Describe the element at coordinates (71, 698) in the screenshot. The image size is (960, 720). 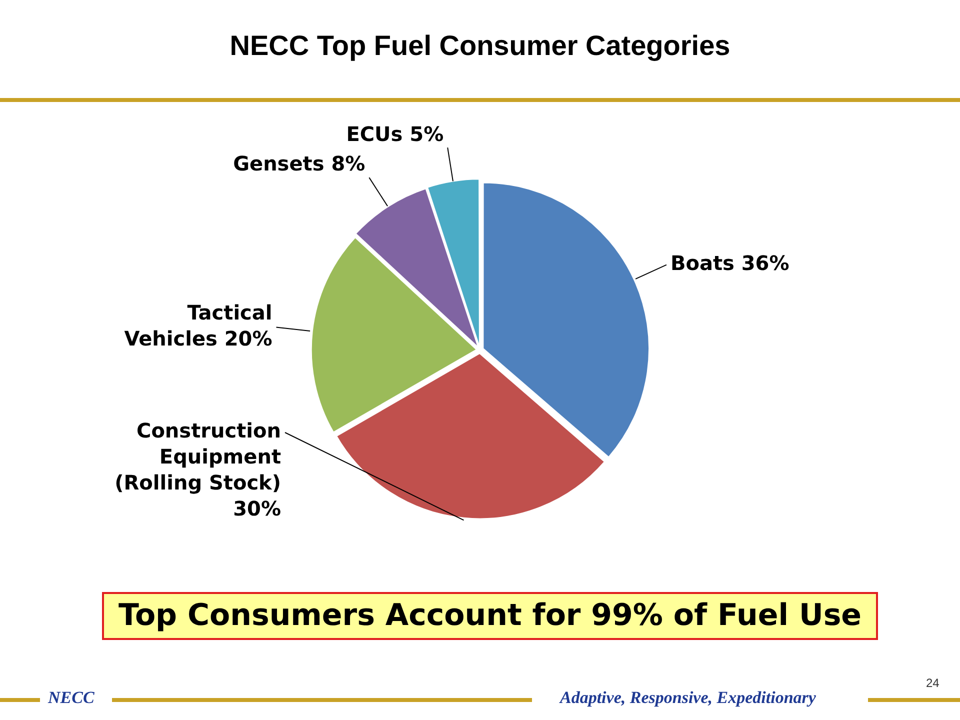
I see `text: NECC` at that location.